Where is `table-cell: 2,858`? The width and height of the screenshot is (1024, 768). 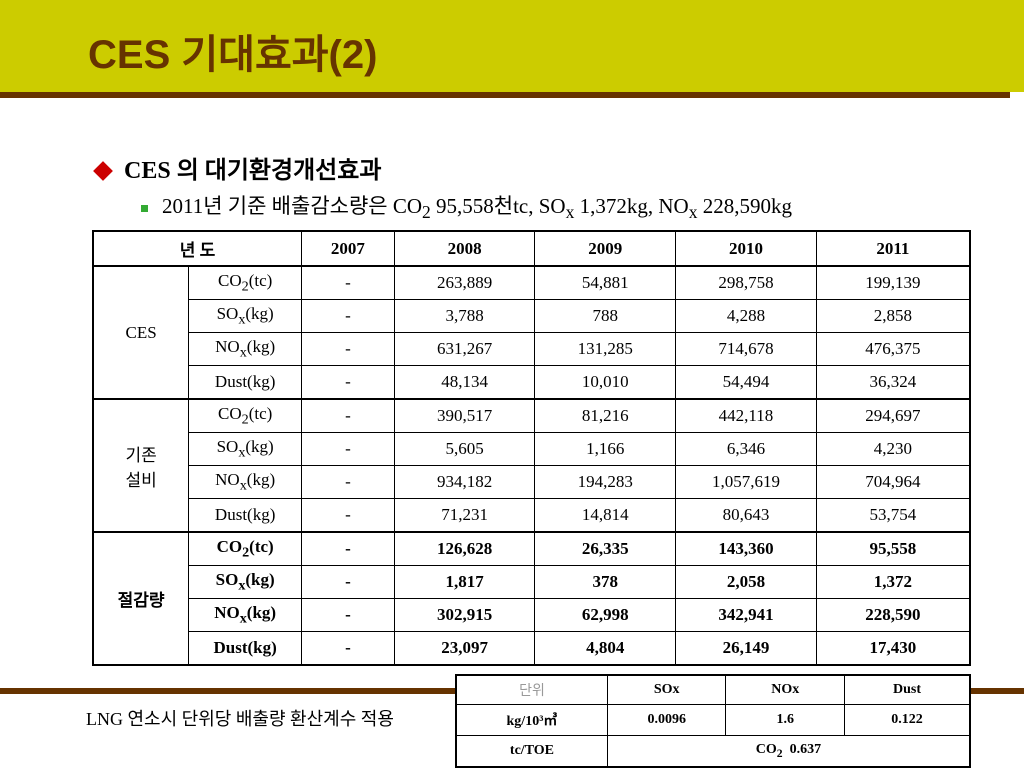
table-cell: 2,858 is located at coordinates (893, 316).